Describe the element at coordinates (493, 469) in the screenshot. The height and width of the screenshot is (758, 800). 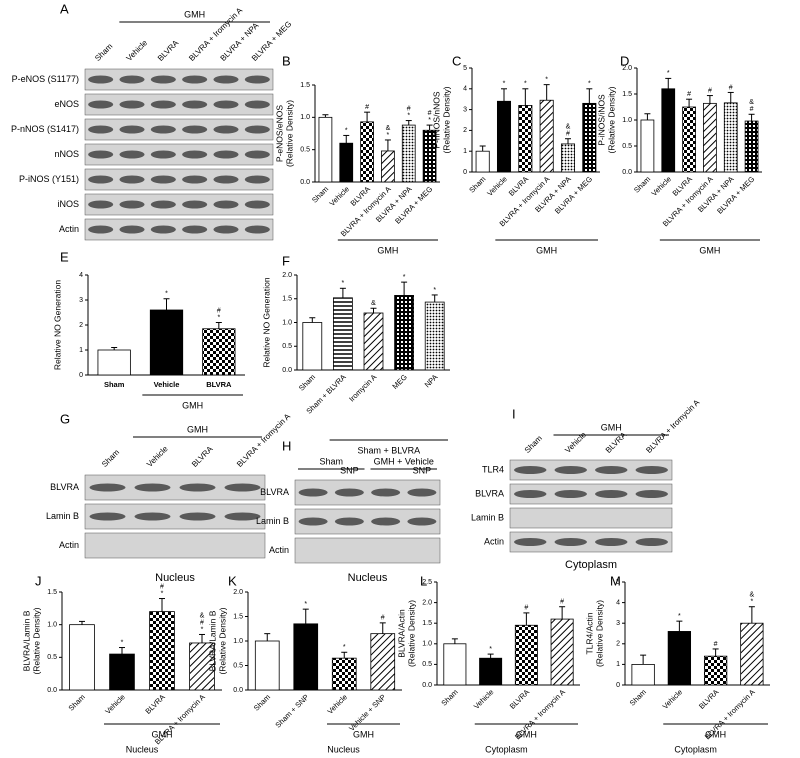
I see `row-label: TLR4` at that location.